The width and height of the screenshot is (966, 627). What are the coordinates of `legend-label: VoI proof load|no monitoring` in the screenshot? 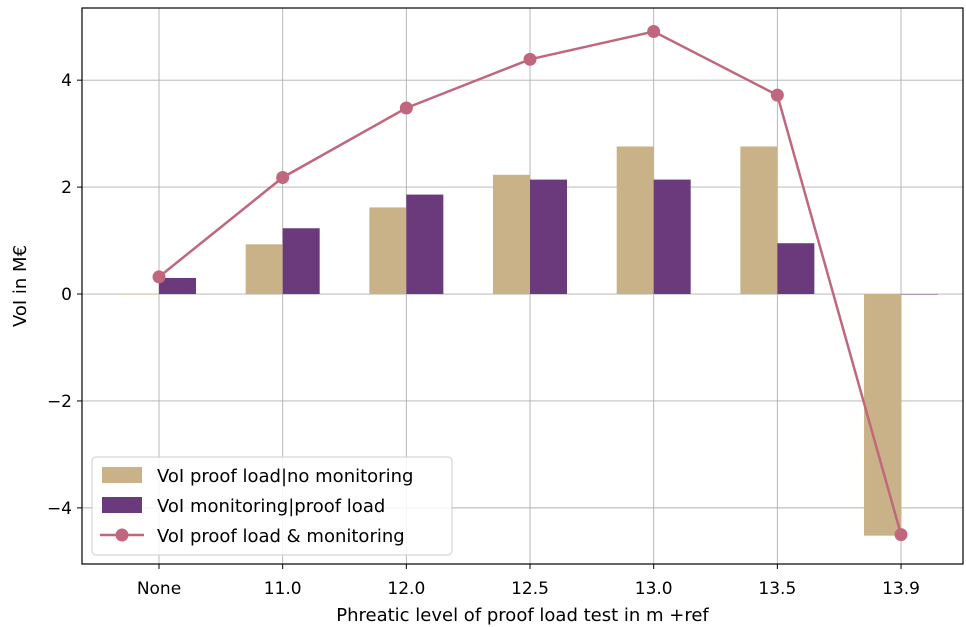 It's located at (285, 476).